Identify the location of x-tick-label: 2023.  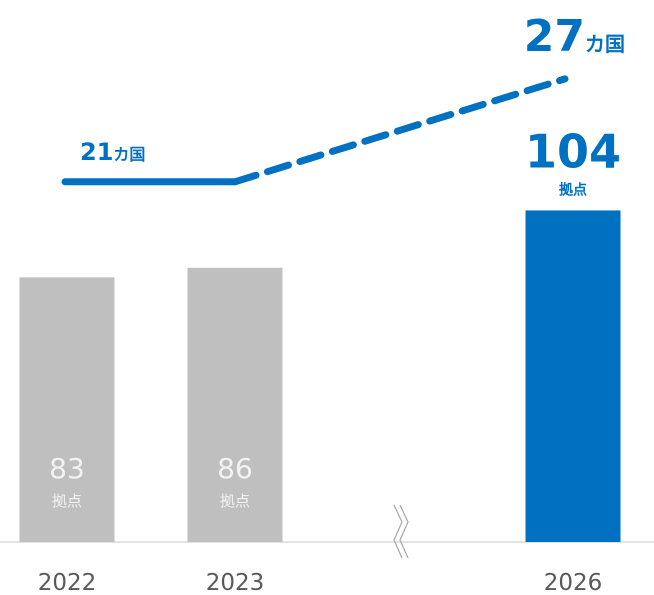
(235, 582).